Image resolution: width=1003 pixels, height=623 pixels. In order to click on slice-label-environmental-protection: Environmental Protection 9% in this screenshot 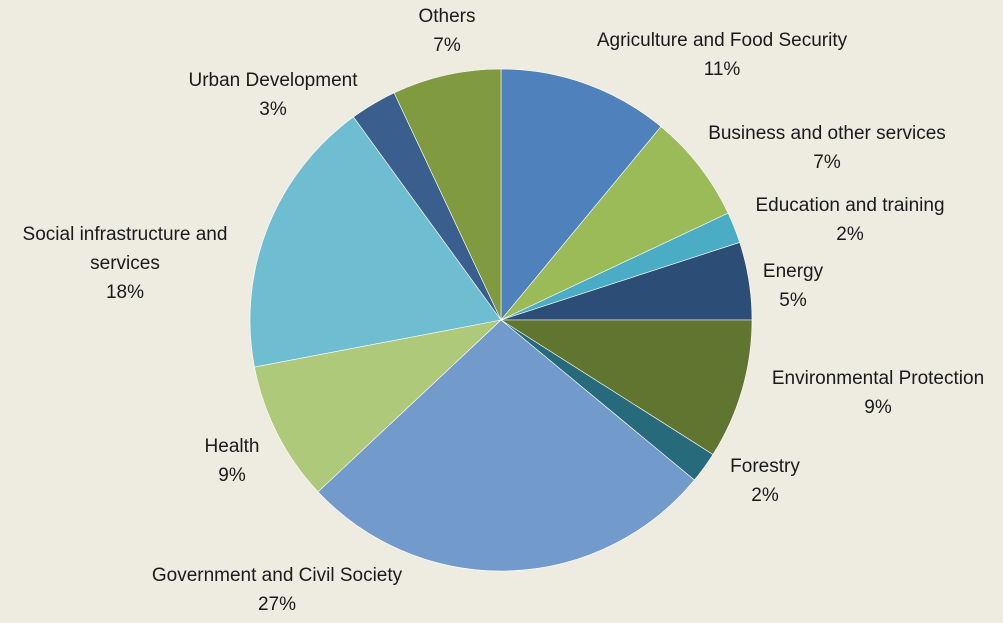, I will do `click(878, 393)`.